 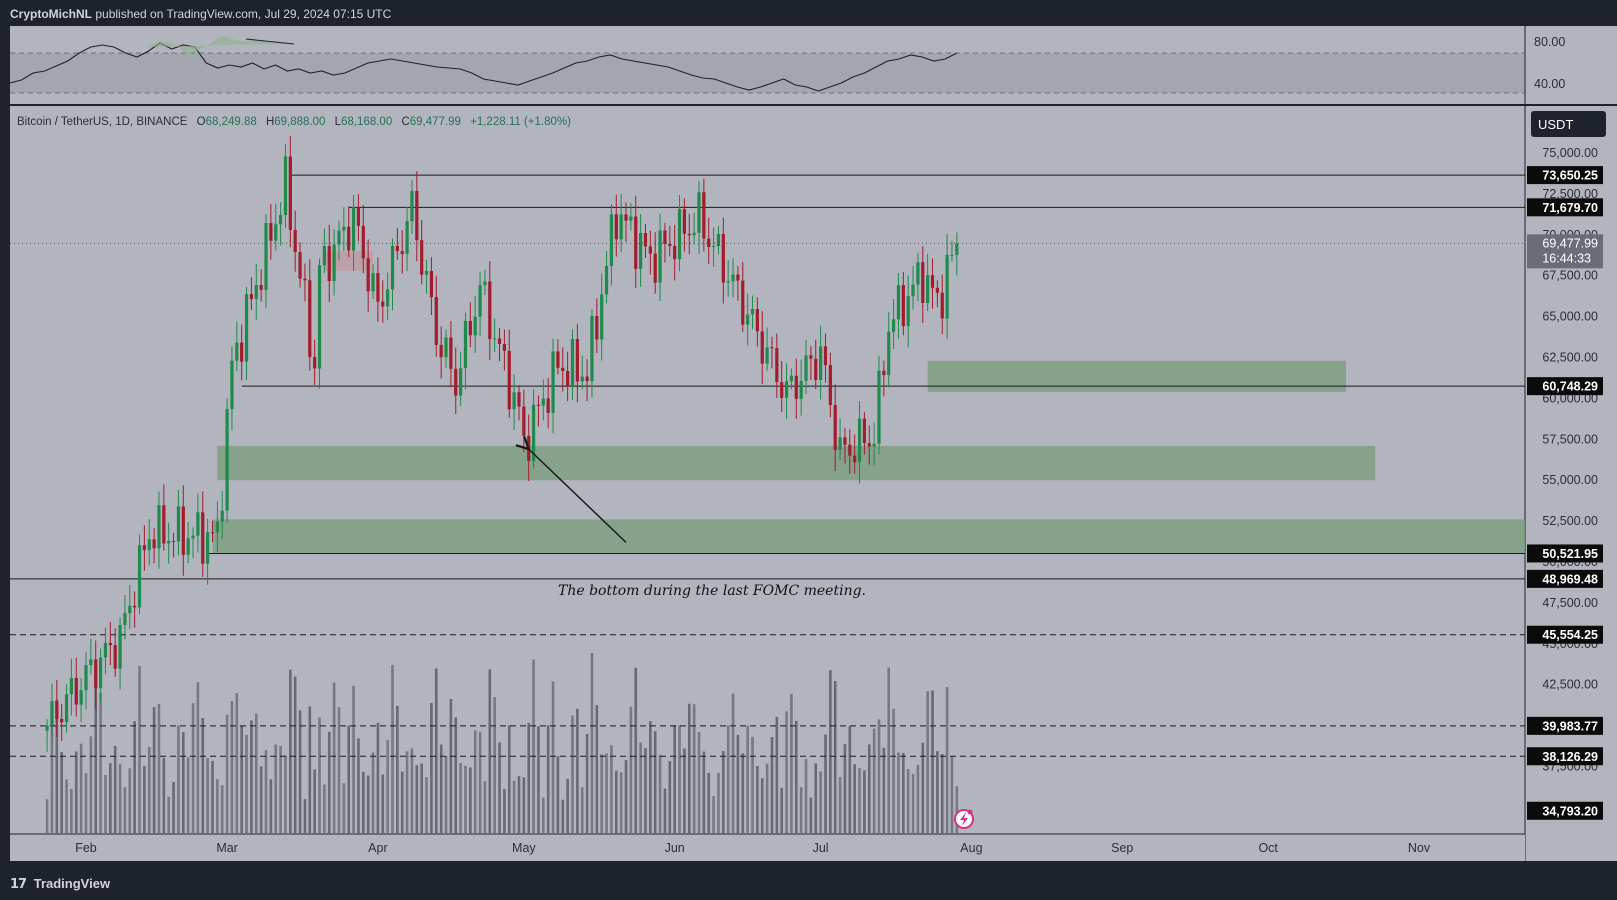 I want to click on rsi-divergence-line, so click(x=270, y=41).